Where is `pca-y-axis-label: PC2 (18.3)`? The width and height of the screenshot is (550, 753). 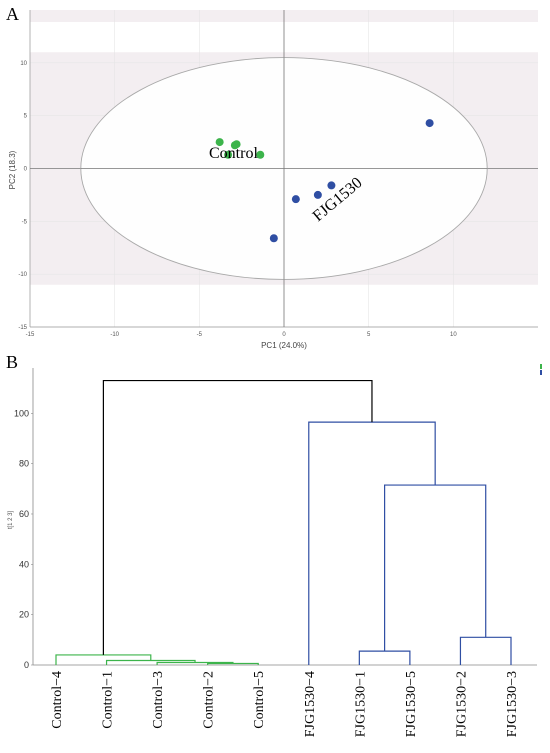
pca-y-axis-label: PC2 (18.3) is located at coordinates (12, 169).